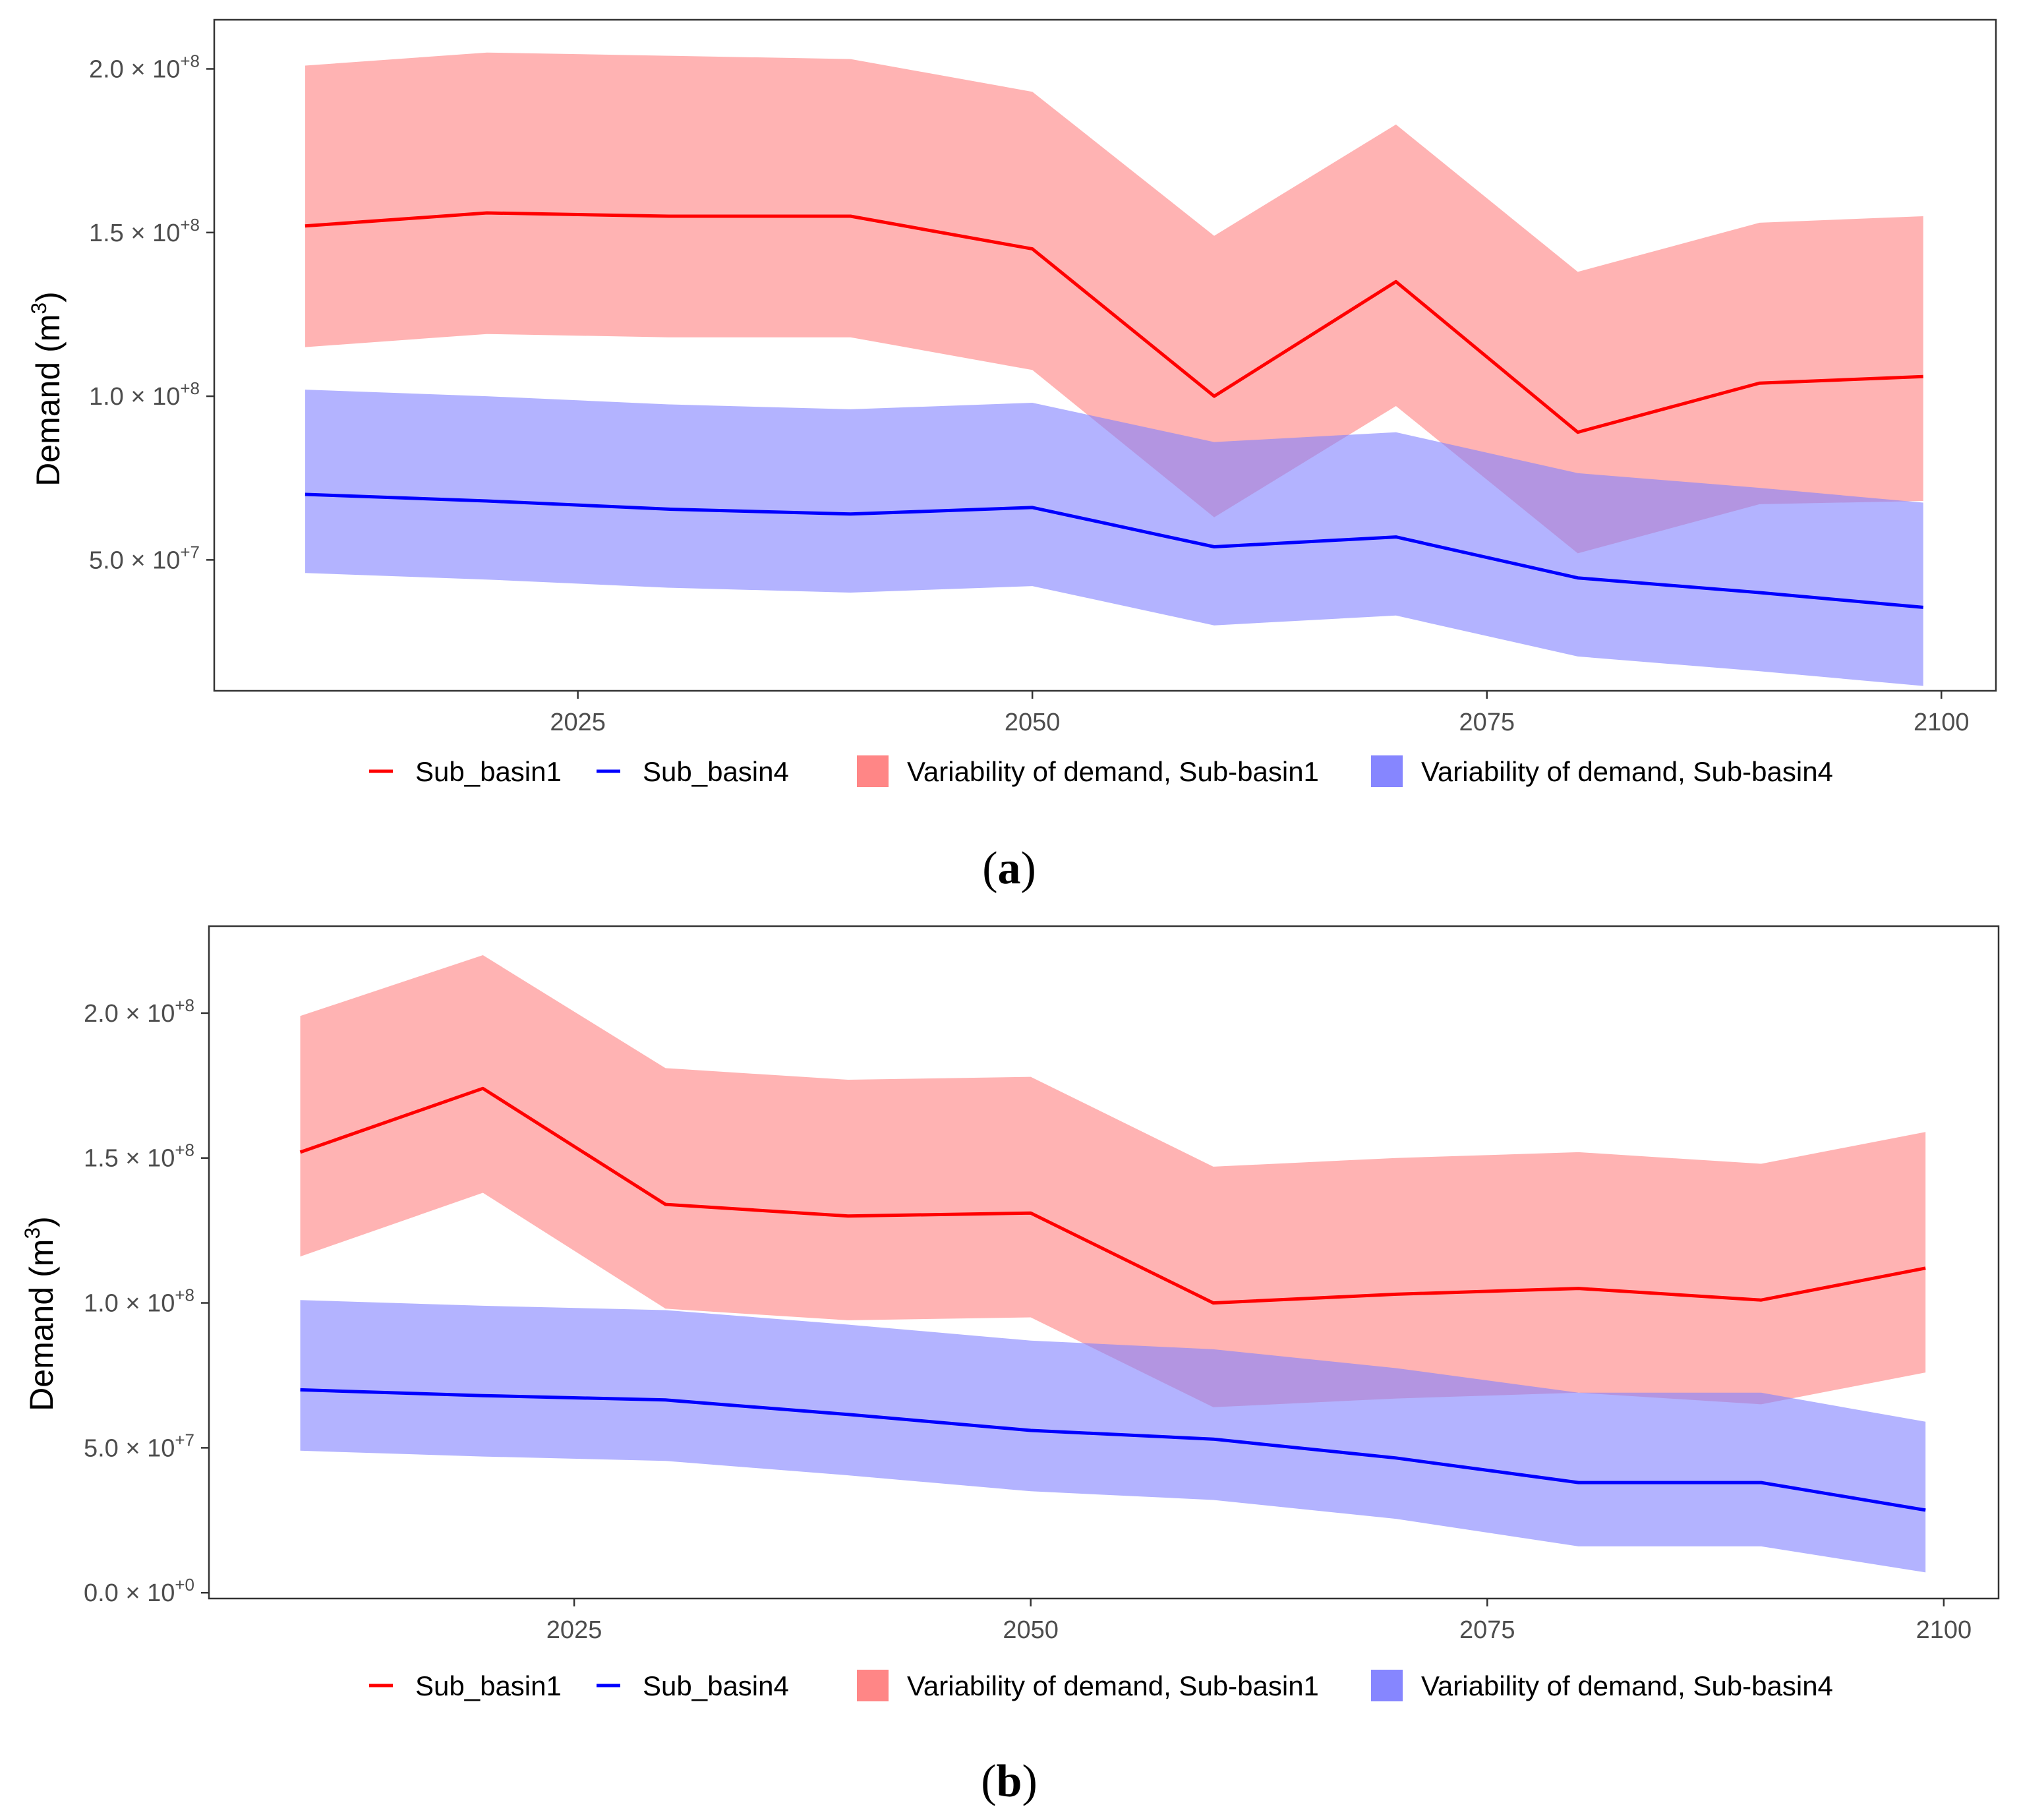  Describe the element at coordinates (1009, 1781) in the screenshot. I see `panel-label-b: (b)` at that location.